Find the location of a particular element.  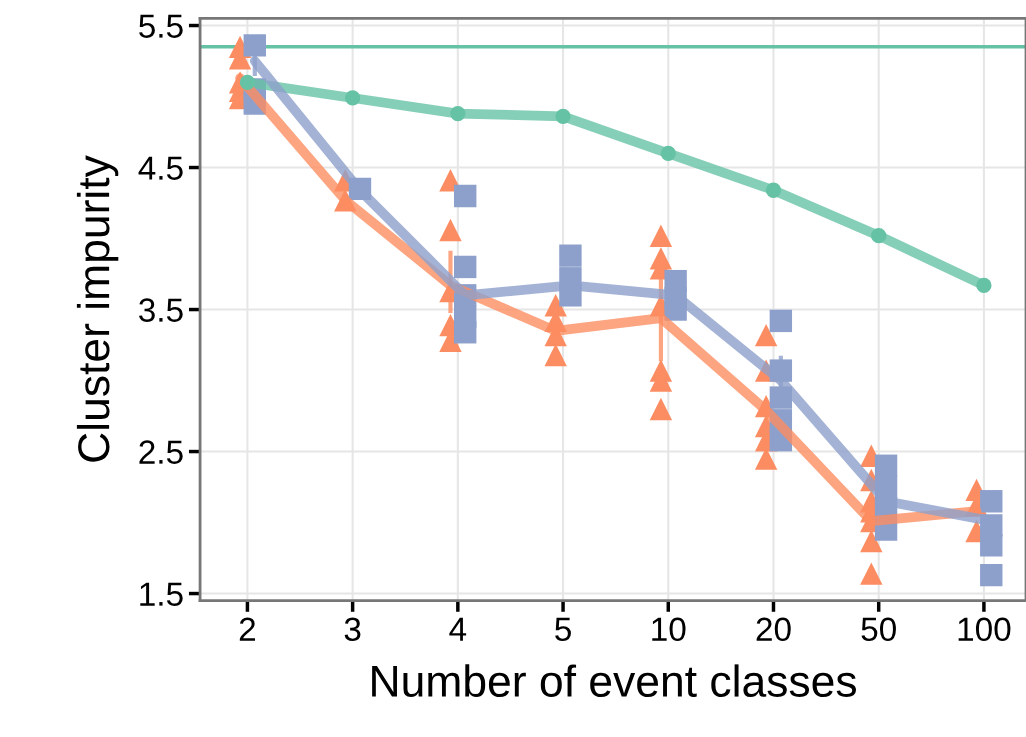

y-tick-label: 1.5 is located at coordinates (161, 594).